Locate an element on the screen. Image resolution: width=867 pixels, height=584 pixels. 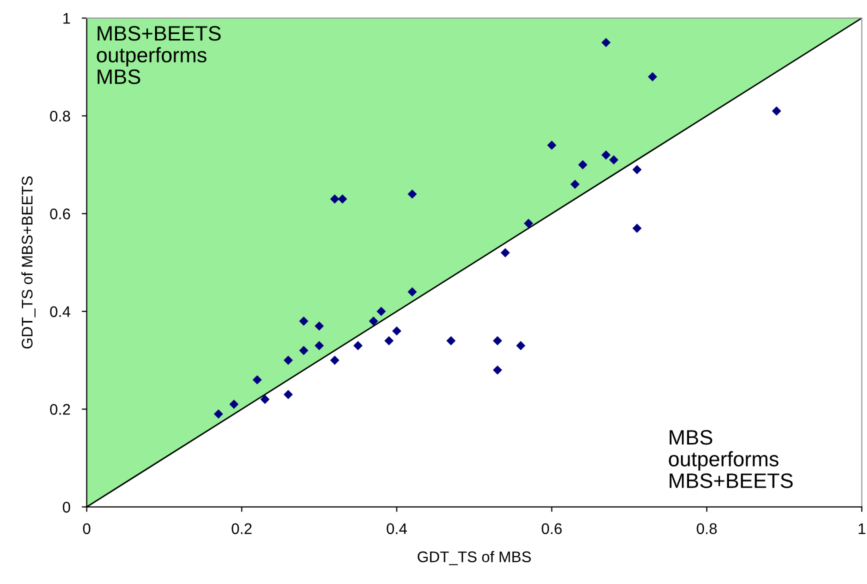
y-tick-label: 0.2 is located at coordinates (60, 409).